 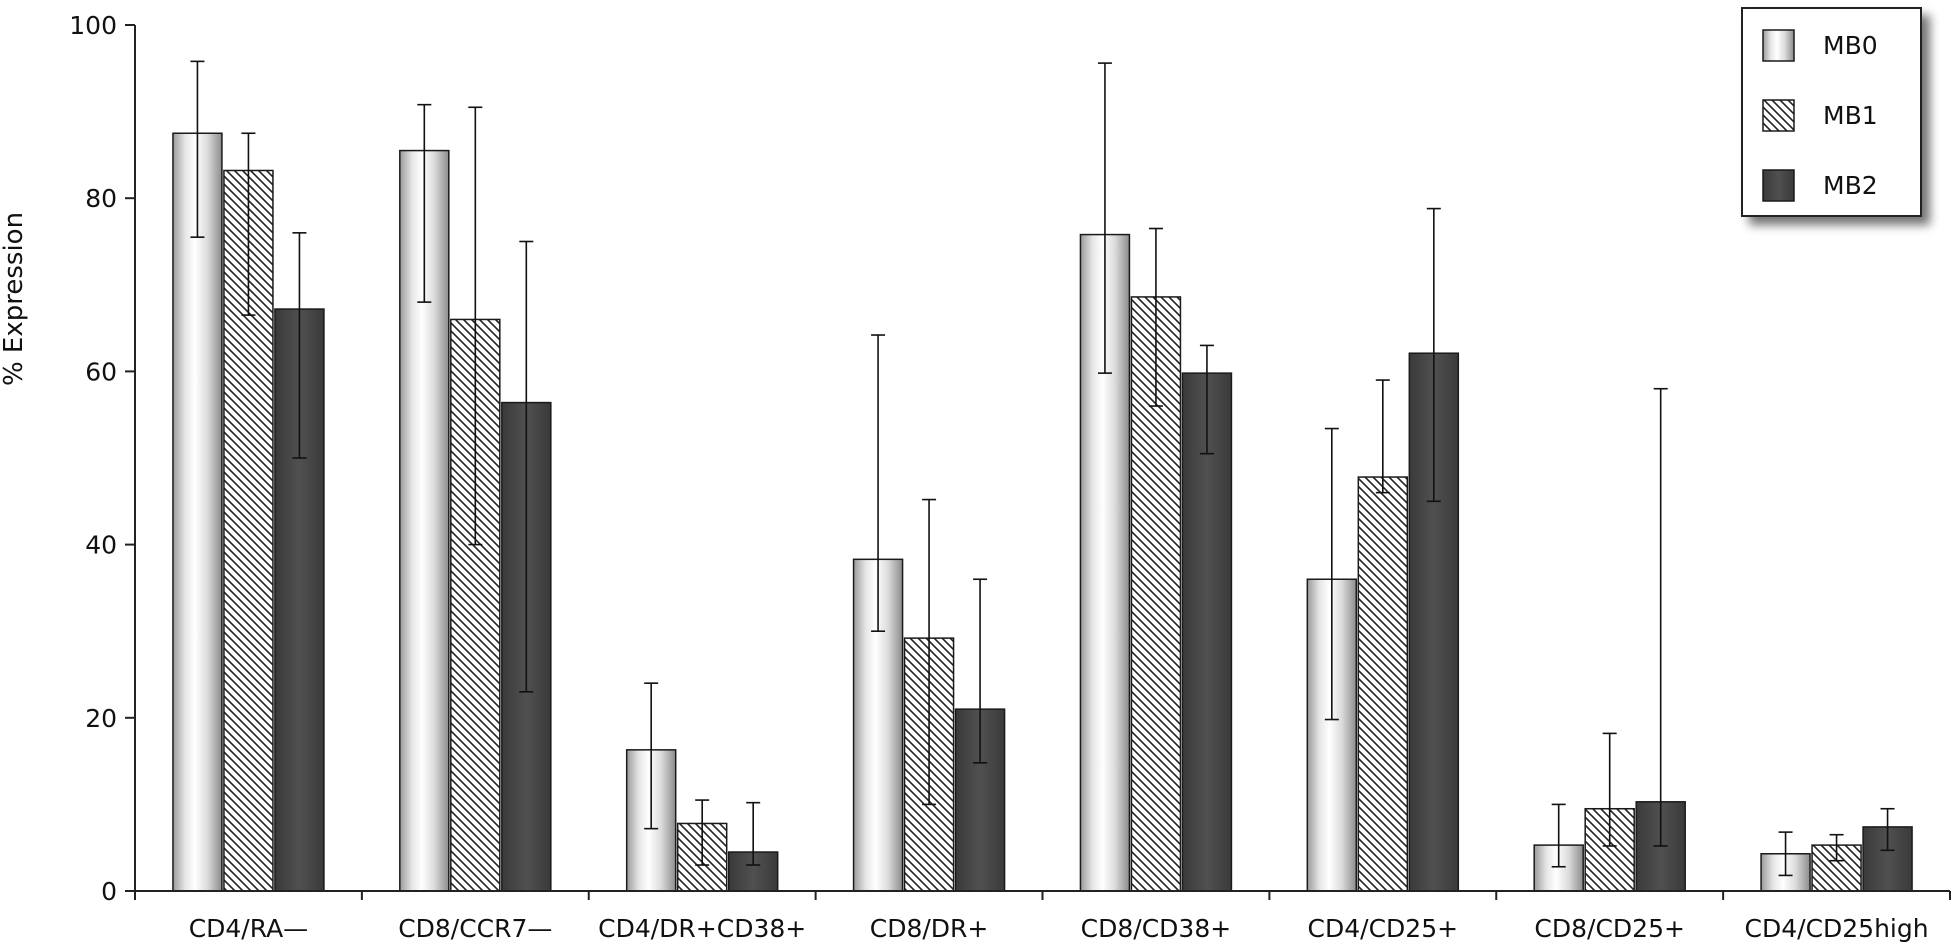 What do you see at coordinates (1820, 185) in the screenshot?
I see `legend-item-mb2: MB2` at bounding box center [1820, 185].